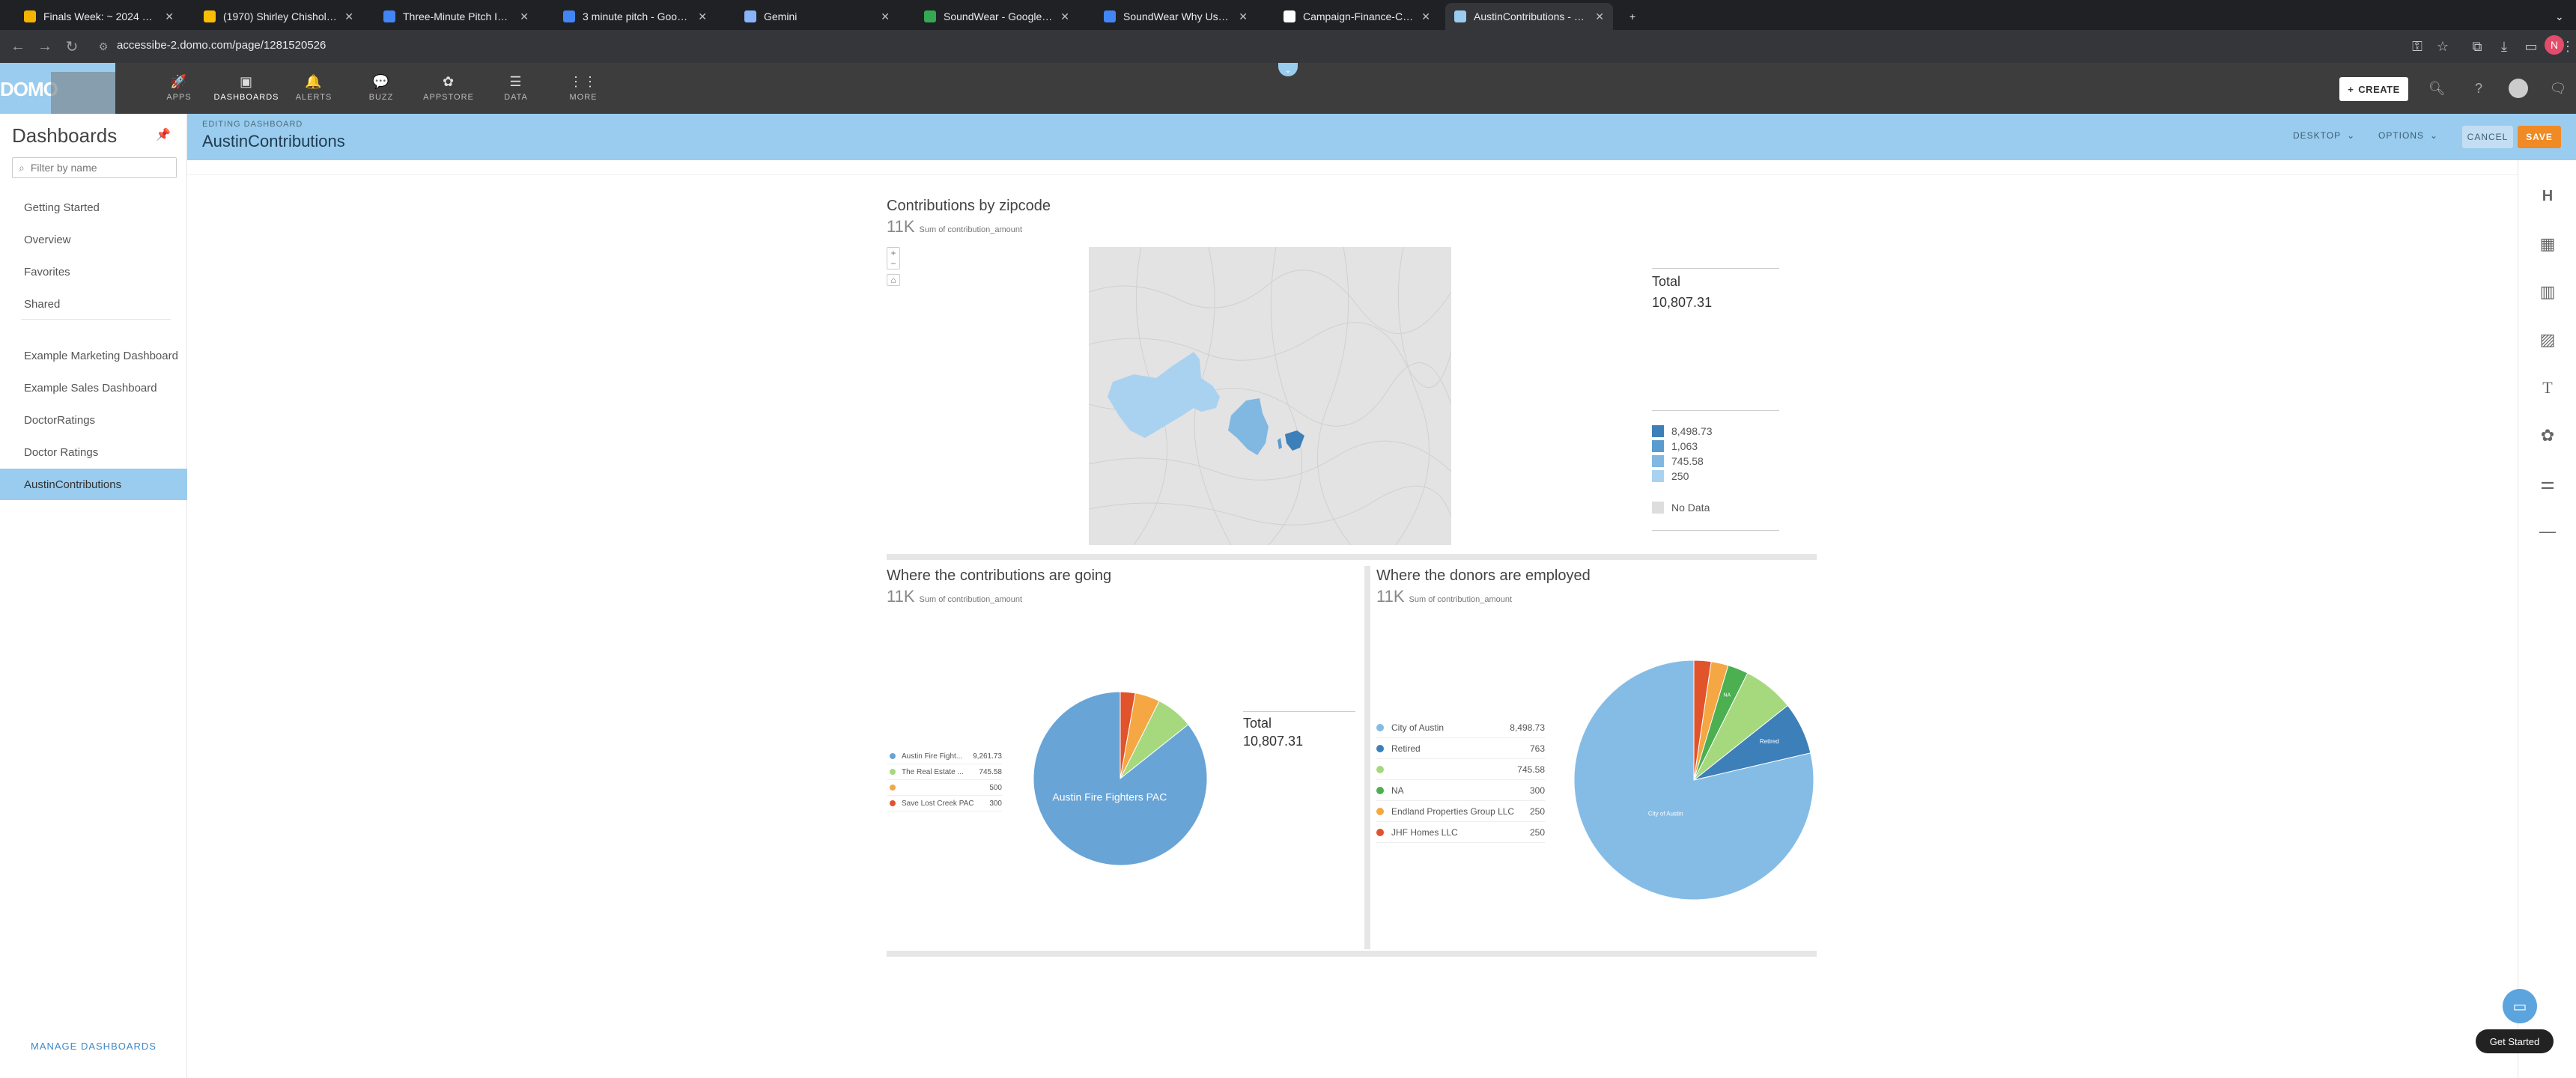  I want to click on nav-alerts: 🔔 ALERTS, so click(313, 88).